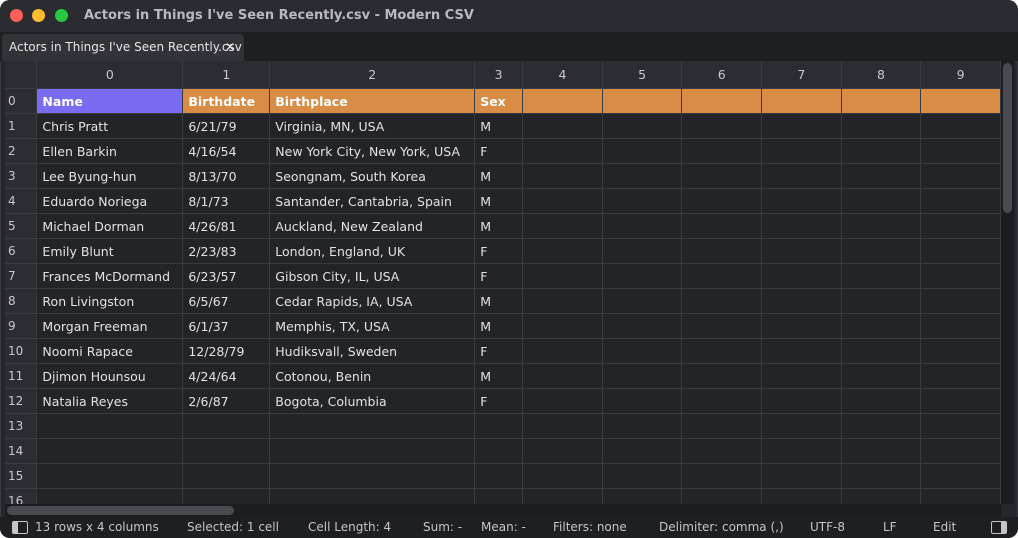 This screenshot has width=1018, height=538. What do you see at coordinates (21, 326) in the screenshot?
I see `row-number: 9` at bounding box center [21, 326].